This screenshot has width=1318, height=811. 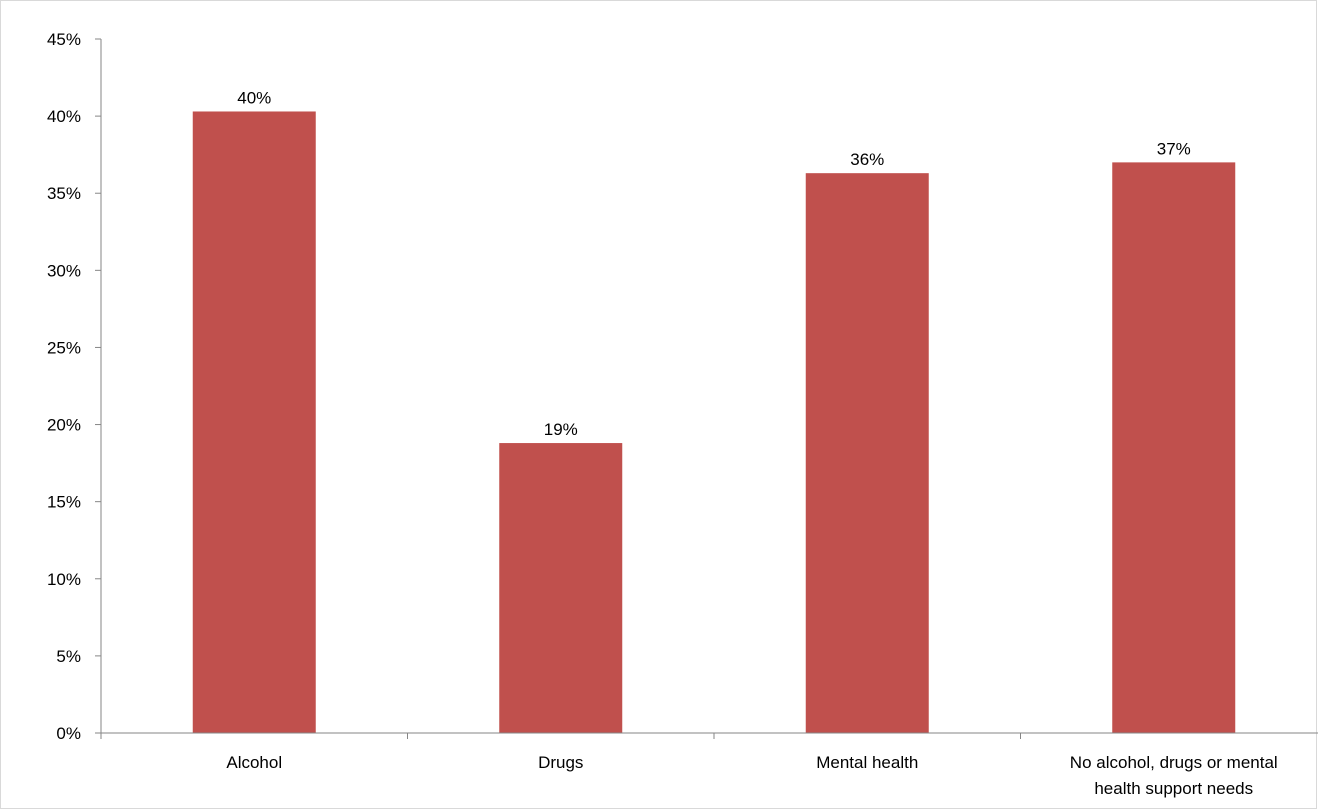 What do you see at coordinates (561, 588) in the screenshot?
I see `bar-drugs` at bounding box center [561, 588].